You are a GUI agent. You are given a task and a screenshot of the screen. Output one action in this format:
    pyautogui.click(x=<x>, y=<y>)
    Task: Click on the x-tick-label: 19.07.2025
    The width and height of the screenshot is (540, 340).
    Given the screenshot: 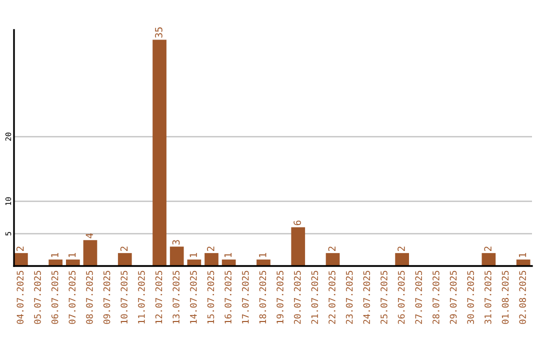 What is the action you would take?
    pyautogui.click(x=280, y=297)
    